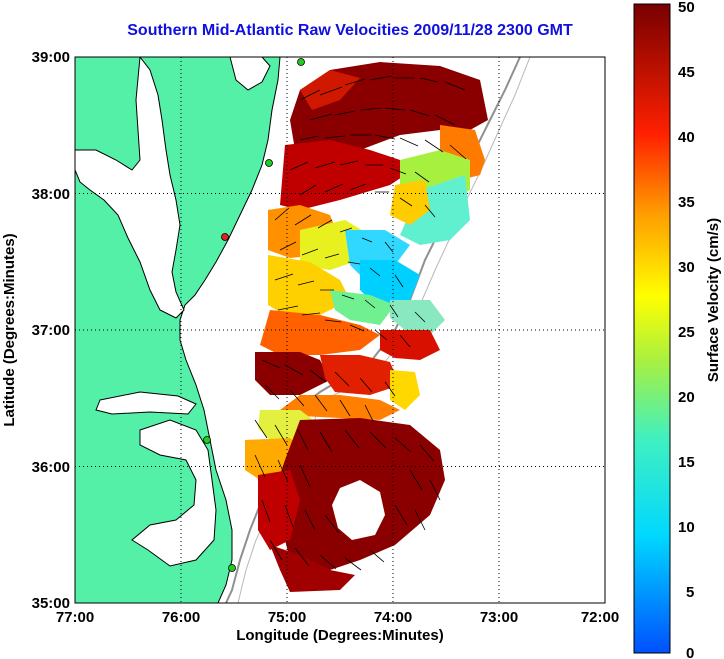  I want to click on x-tick-label: 74:00, so click(393, 617).